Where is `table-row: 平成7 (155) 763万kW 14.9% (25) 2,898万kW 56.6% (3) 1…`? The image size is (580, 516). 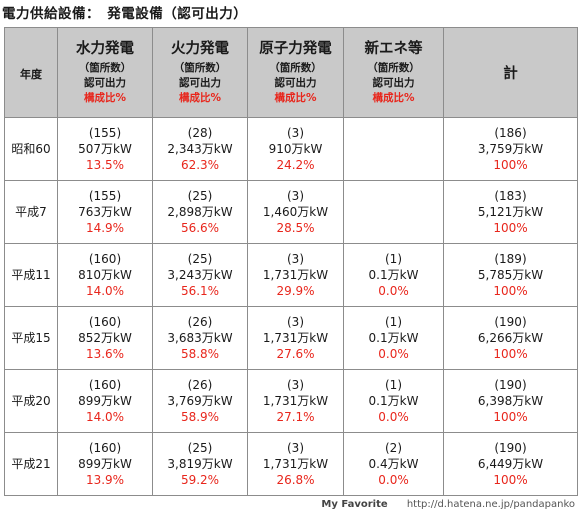
table-row: 平成7 (155) 763万kW 14.9% (25) 2,898万kW 56.6% (3) 1… is located at coordinates (291, 212).